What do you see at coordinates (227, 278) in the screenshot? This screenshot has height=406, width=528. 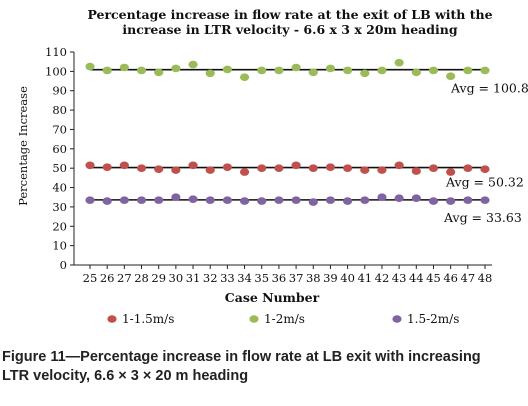 I see `x-tick-label: 33` at bounding box center [227, 278].